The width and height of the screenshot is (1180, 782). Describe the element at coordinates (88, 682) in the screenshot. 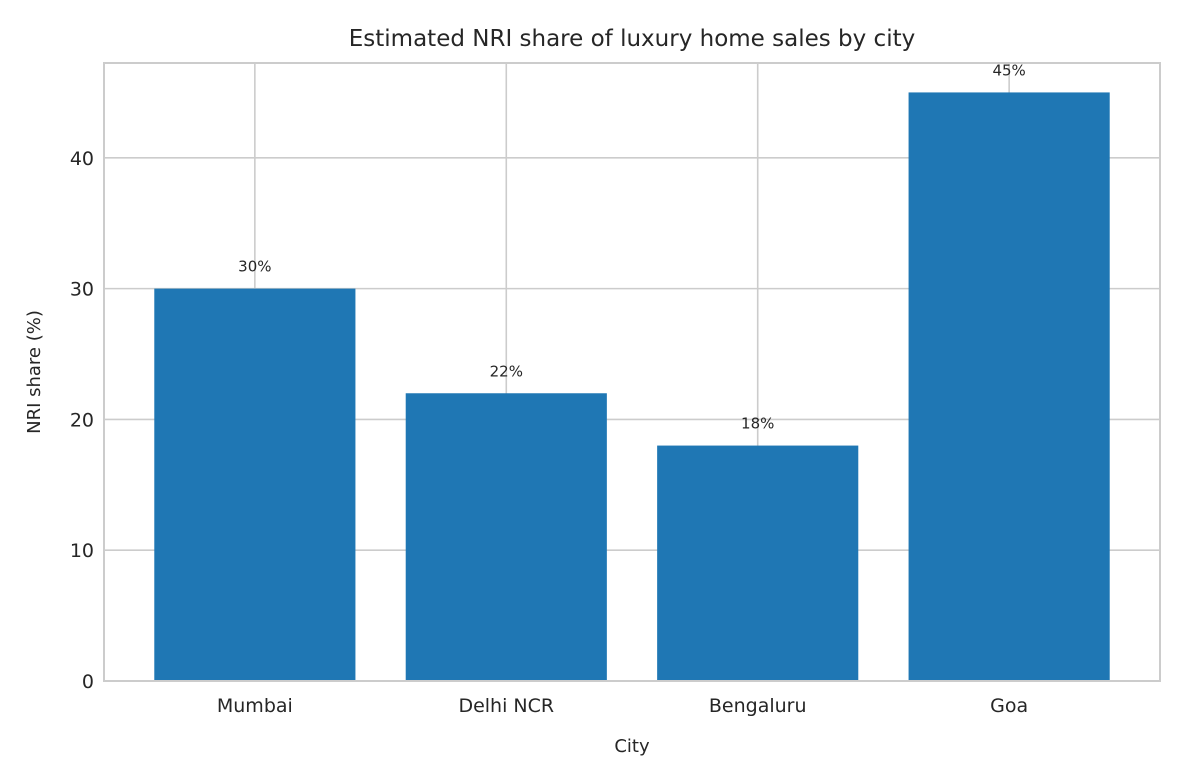

I see `y-tick-label: 0` at that location.